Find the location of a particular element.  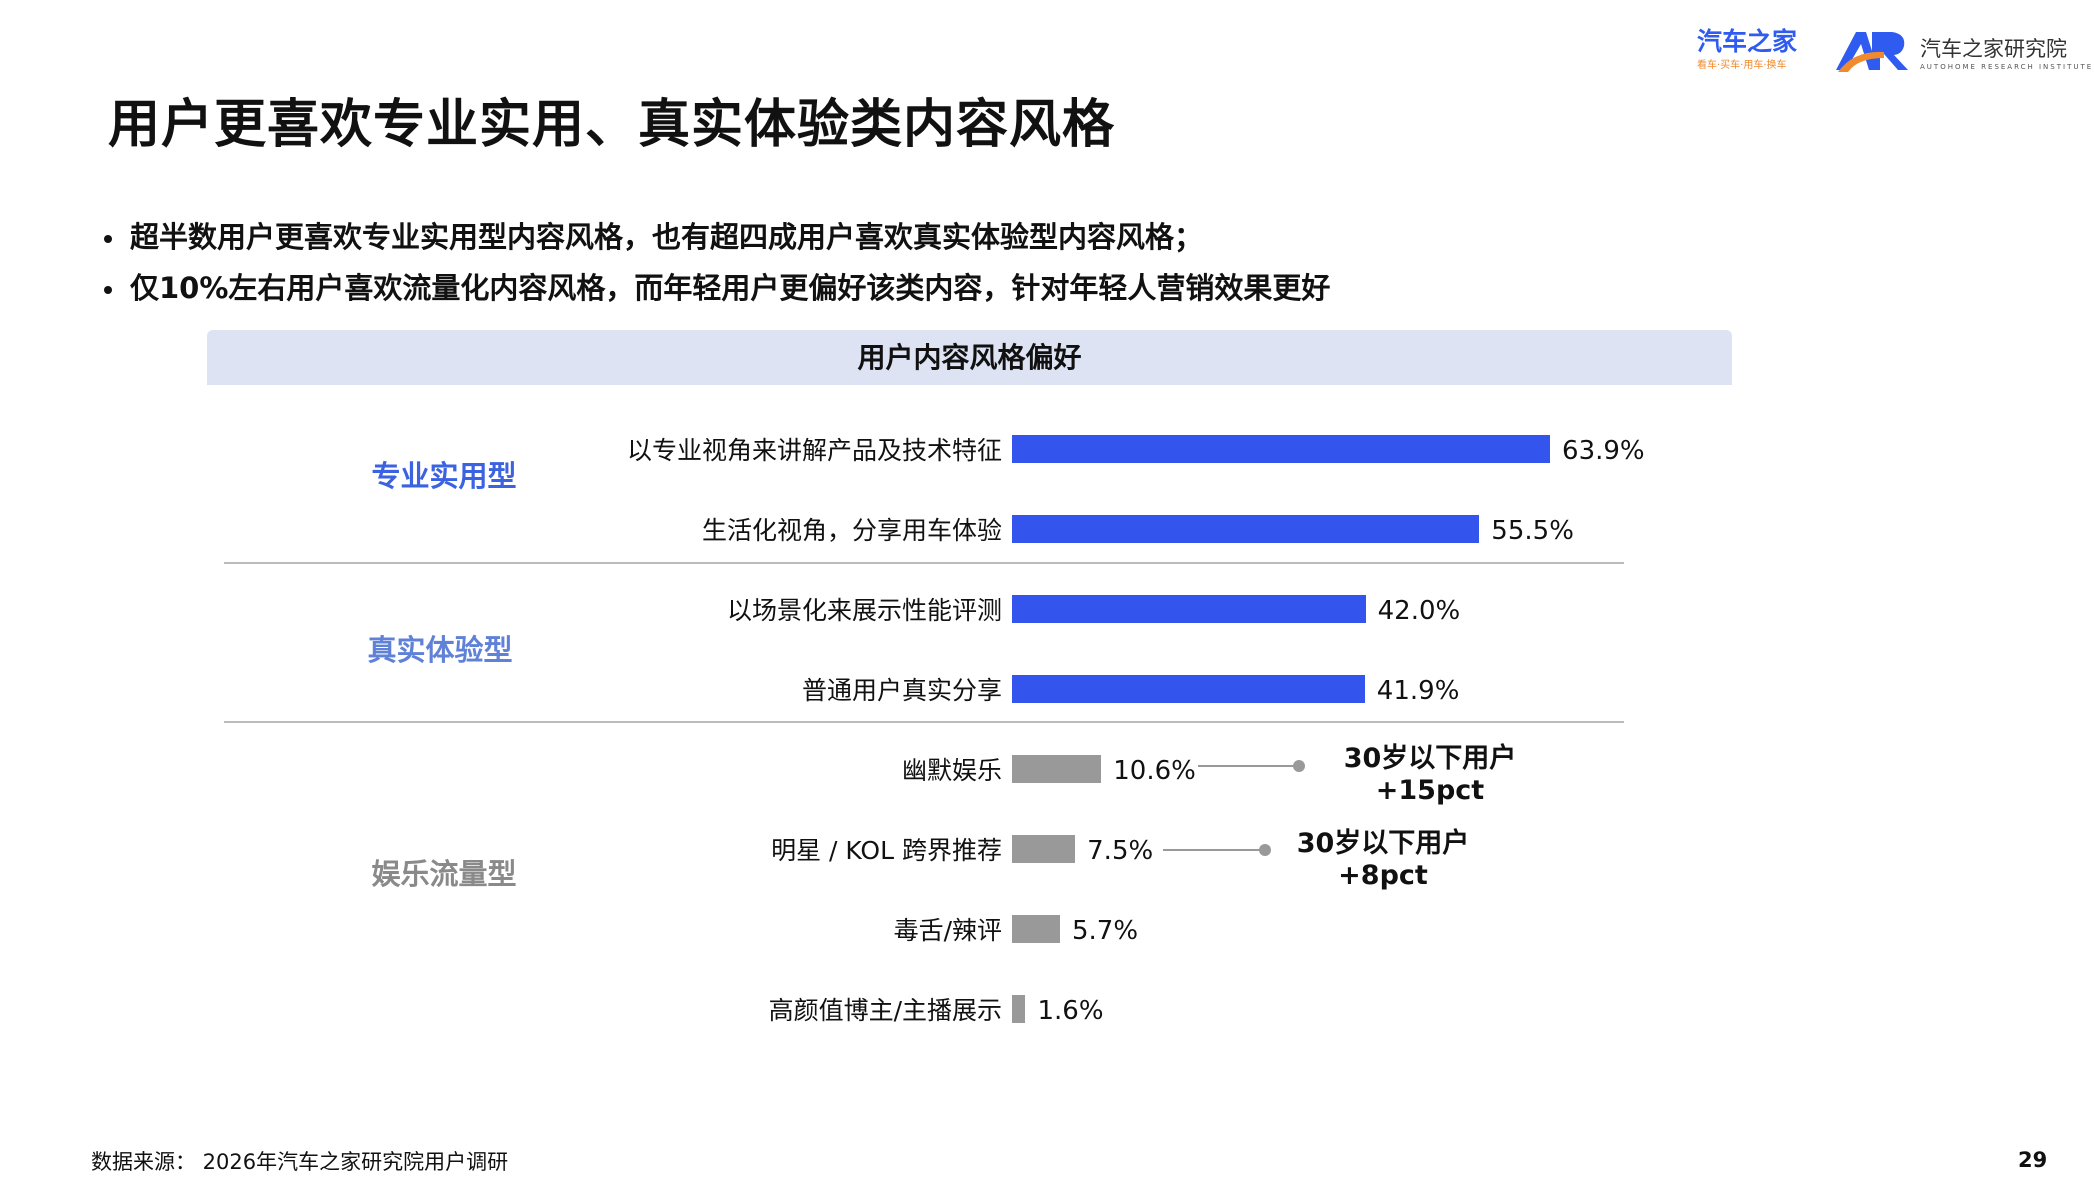

page-number: 29 is located at coordinates (2033, 1160).